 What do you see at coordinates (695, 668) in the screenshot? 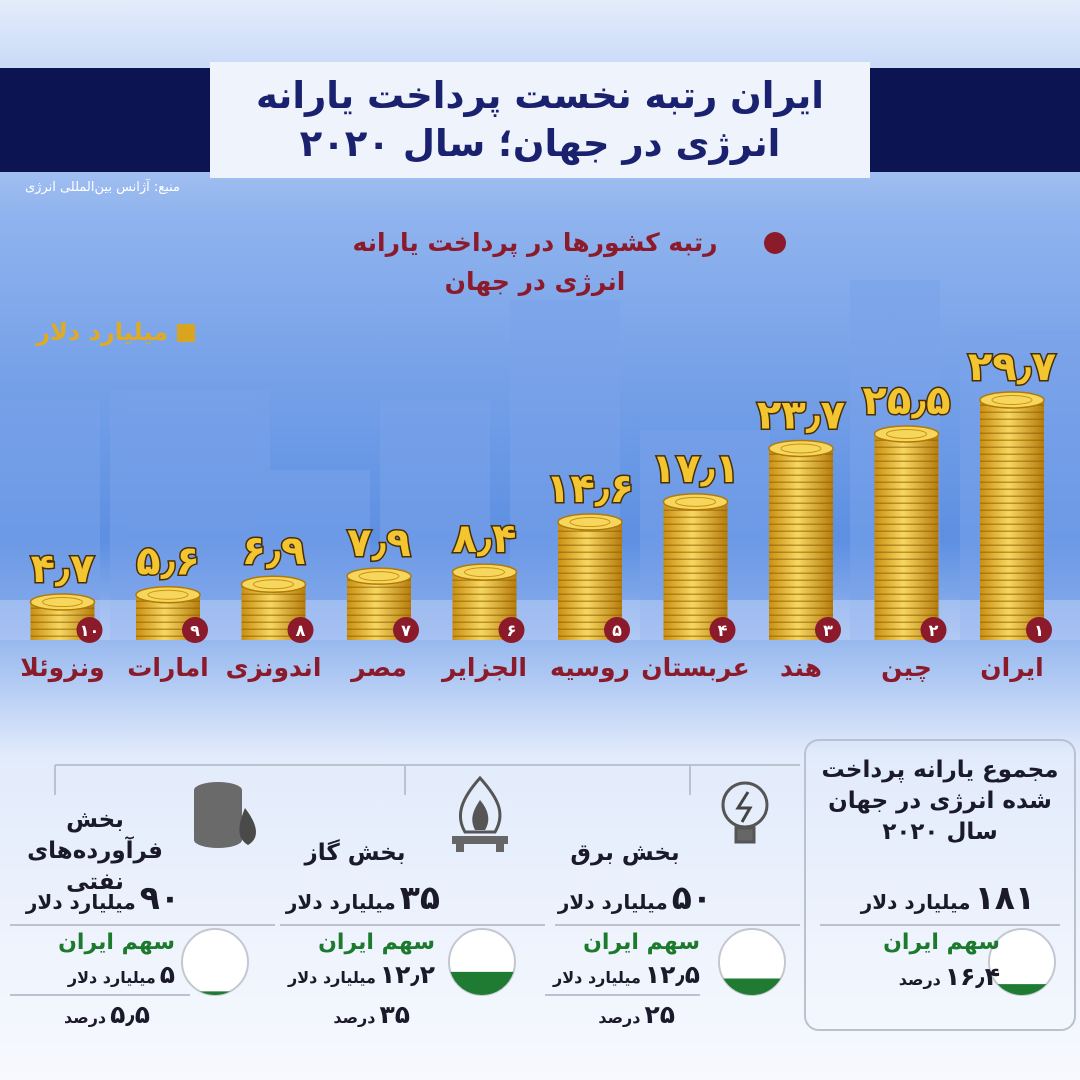
I see `category-label: عربستان` at bounding box center [695, 668].